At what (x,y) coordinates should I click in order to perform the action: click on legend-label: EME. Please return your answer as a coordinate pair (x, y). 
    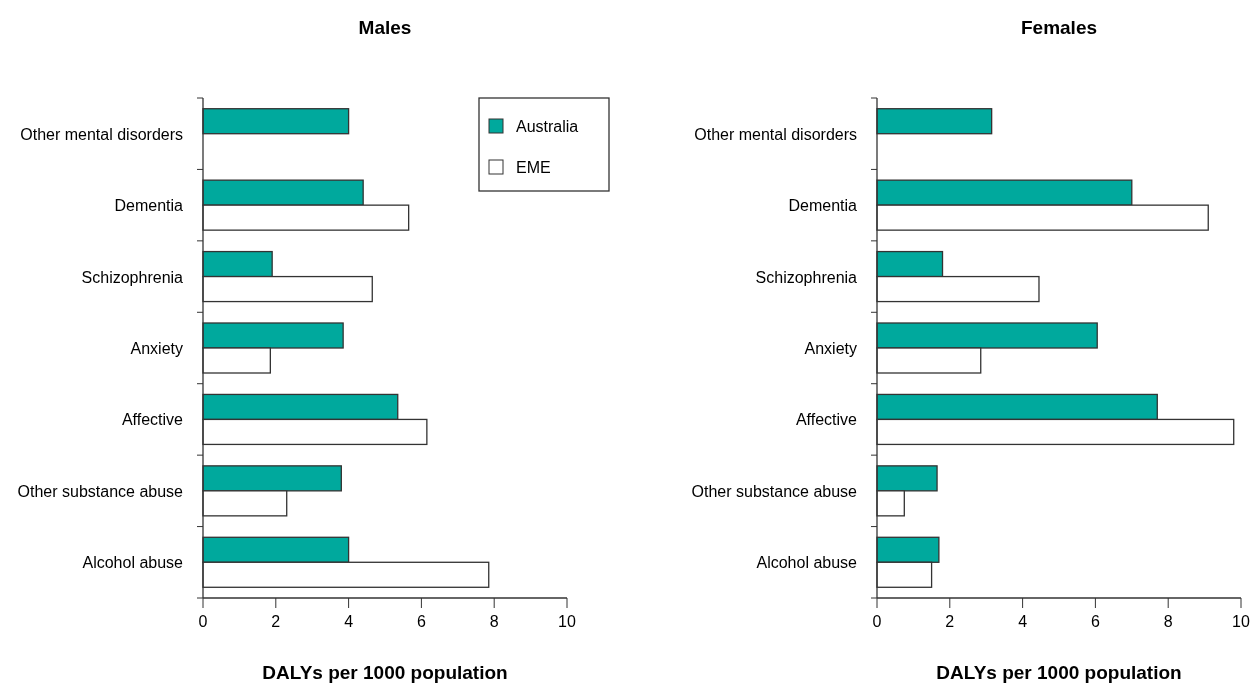
    Looking at the image, I should click on (533, 167).